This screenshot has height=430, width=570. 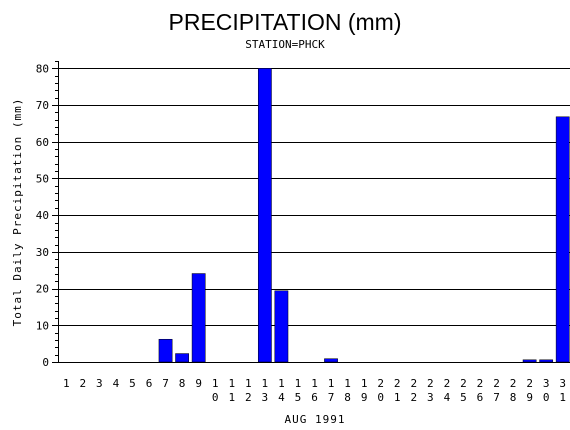 What do you see at coordinates (116, 383) in the screenshot?
I see `x-tick-label: 4` at bounding box center [116, 383].